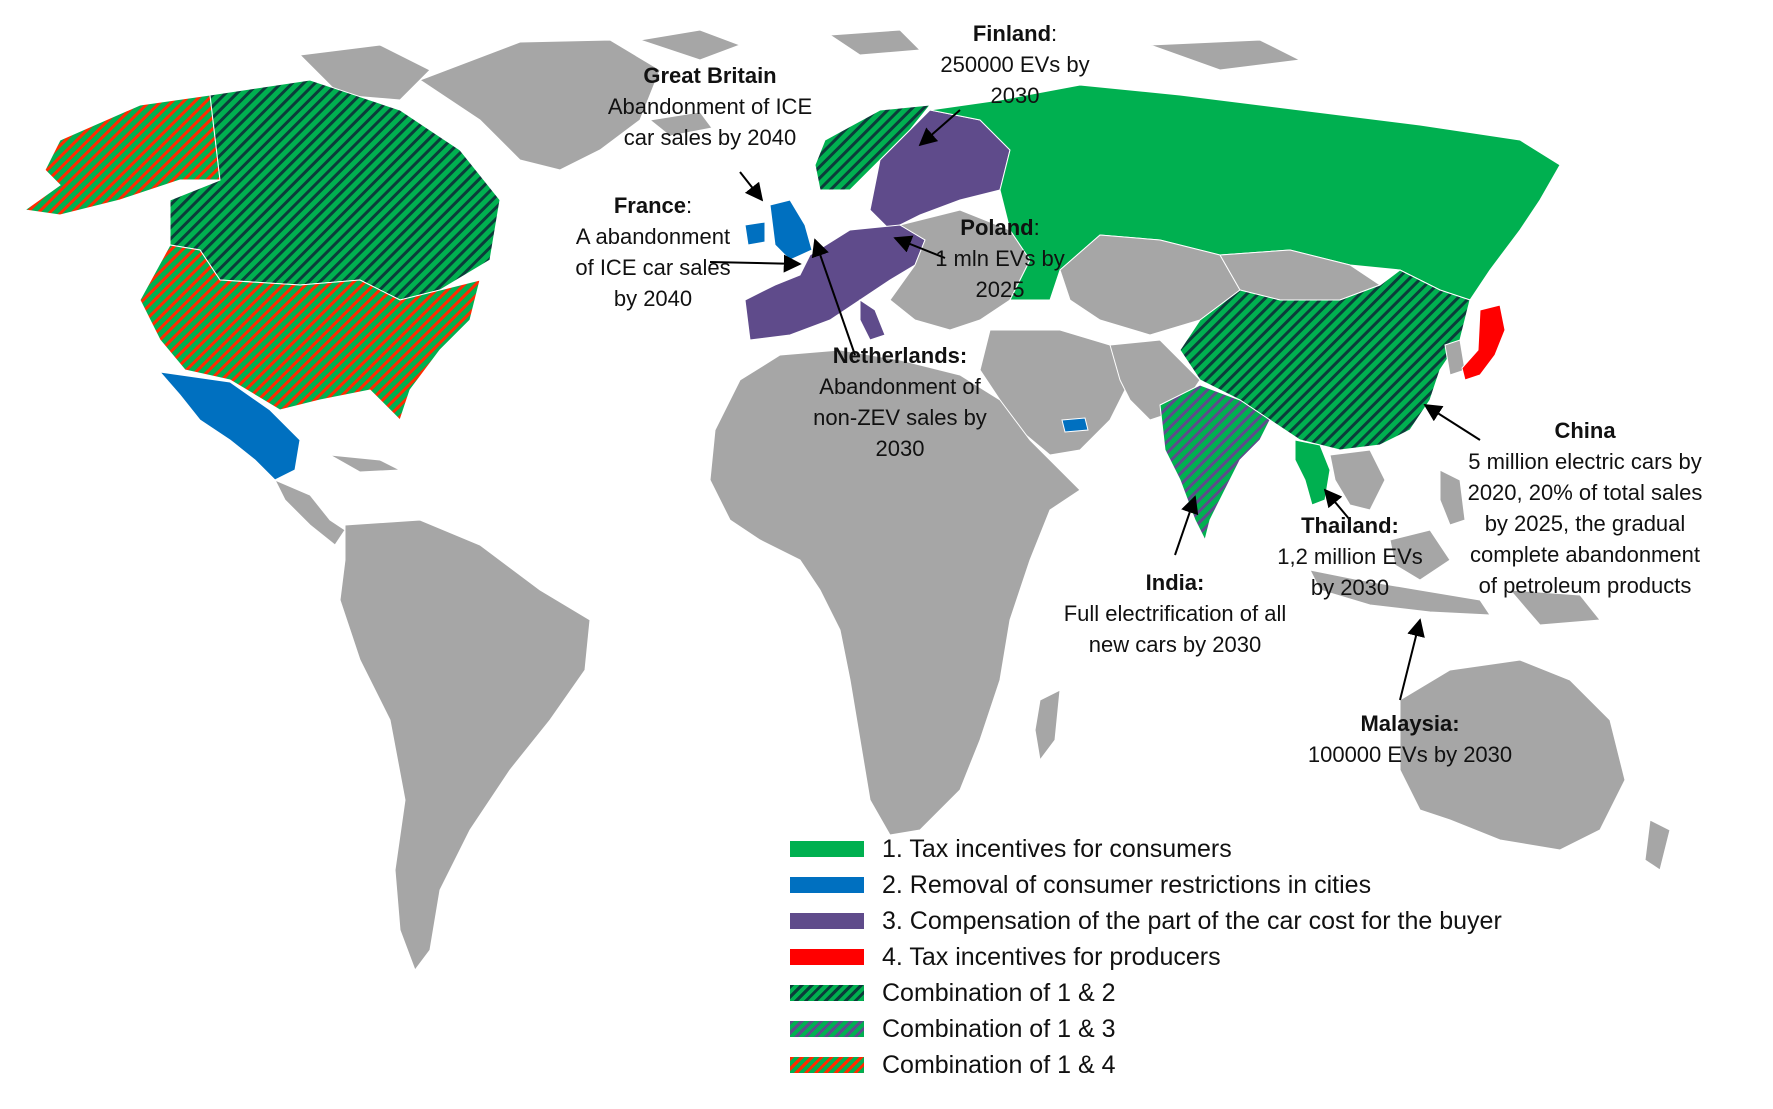  I want to click on netherlands-line-1: Abandonment of, so click(900, 386).